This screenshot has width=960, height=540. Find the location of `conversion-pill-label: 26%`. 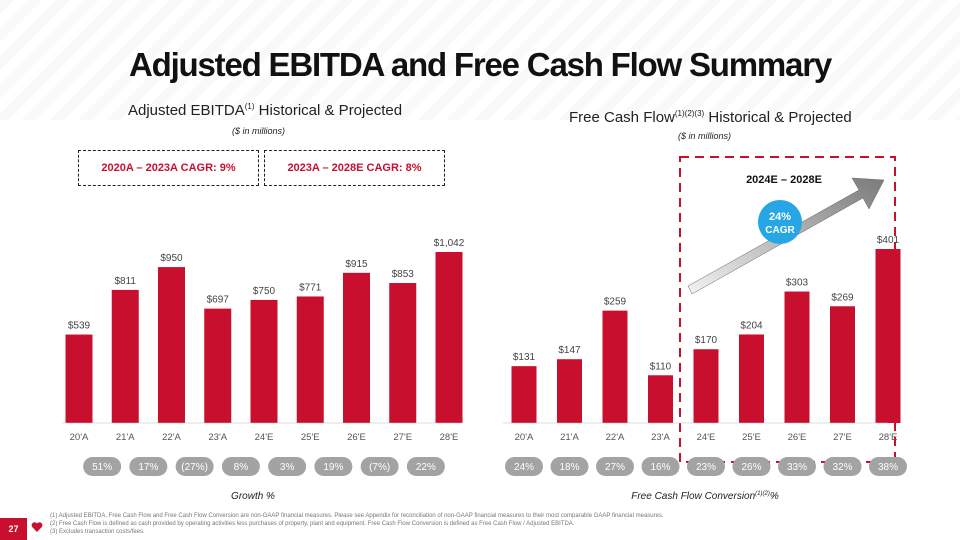

conversion-pill-label: 26% is located at coordinates (751, 467).